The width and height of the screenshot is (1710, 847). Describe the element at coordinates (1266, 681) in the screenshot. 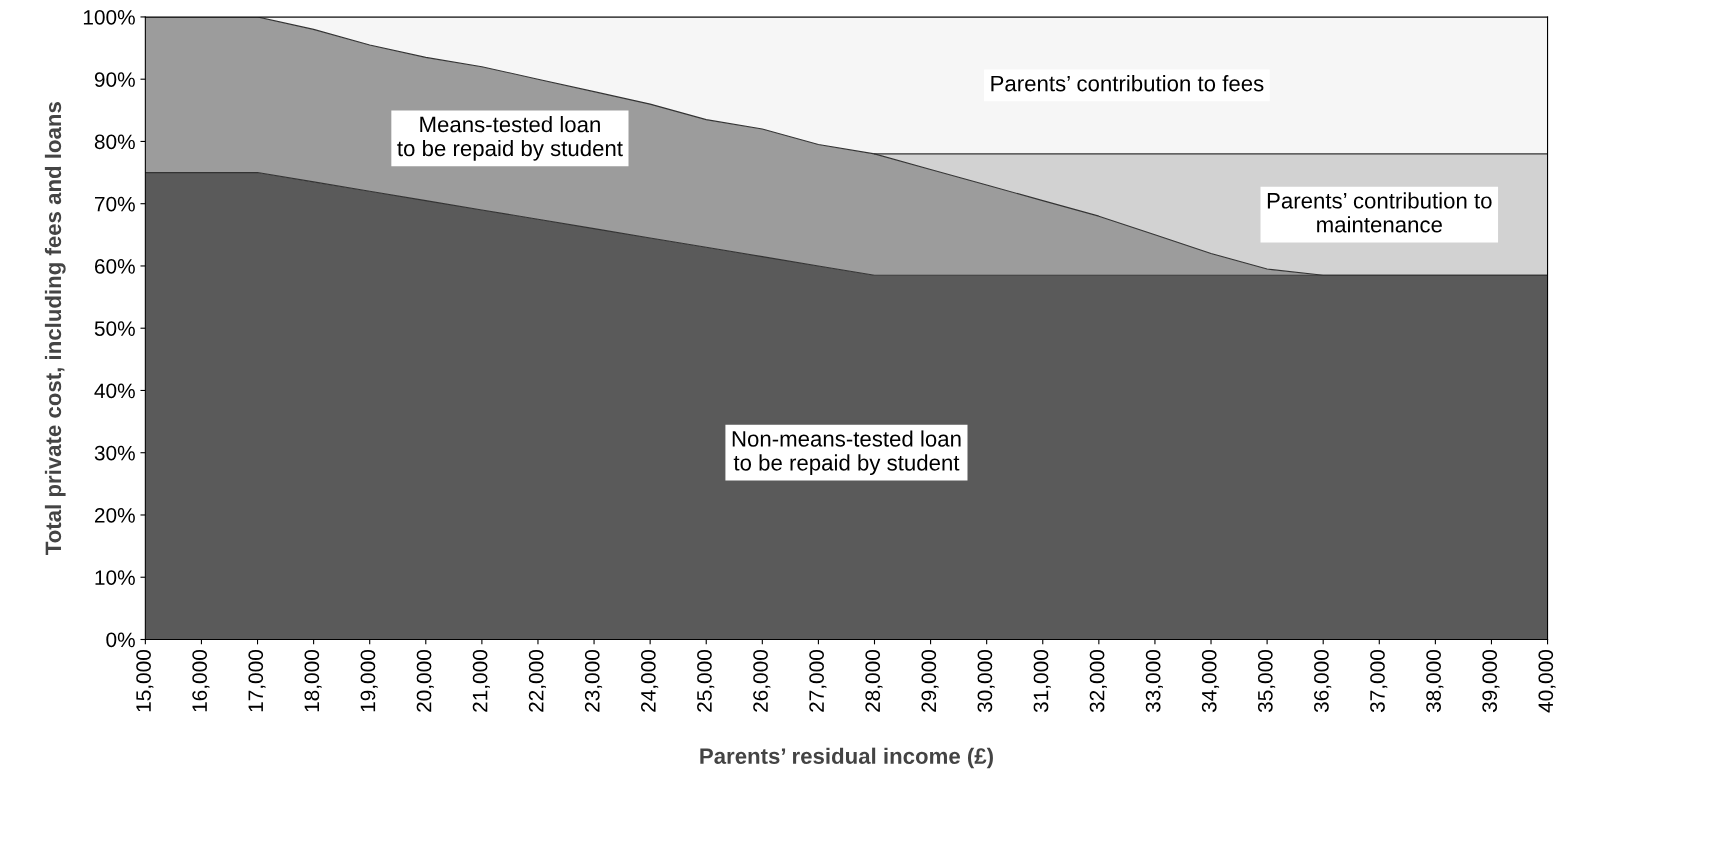

I see `x-tick-label: 35,000` at that location.